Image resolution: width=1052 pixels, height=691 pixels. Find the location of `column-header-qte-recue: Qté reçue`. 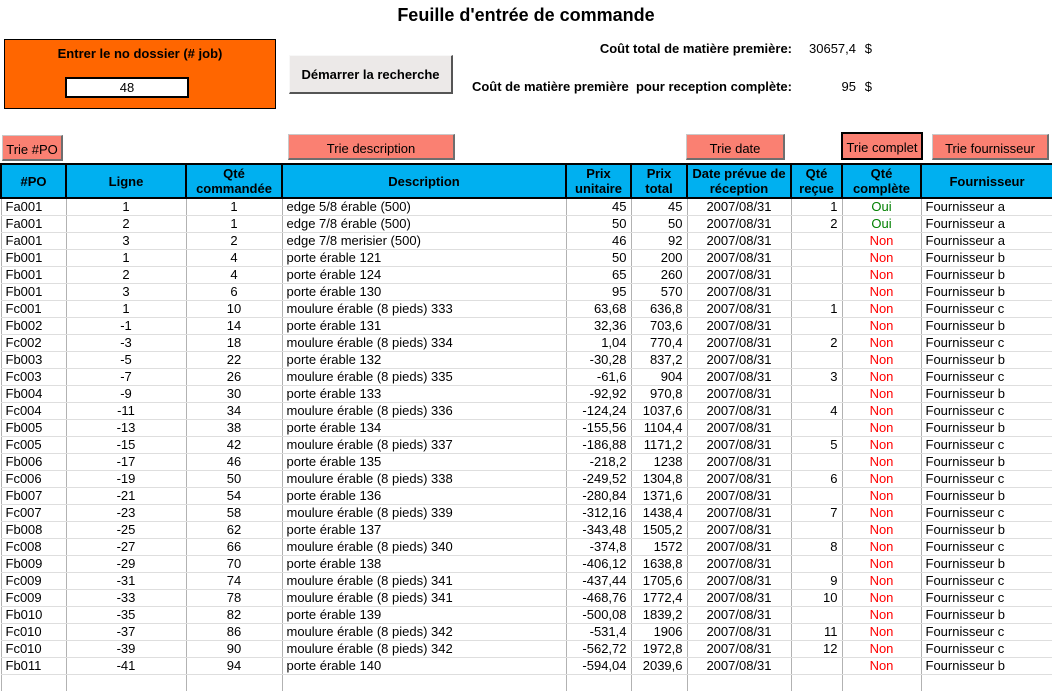

column-header-qte-recue: Qté reçue is located at coordinates (816, 181).